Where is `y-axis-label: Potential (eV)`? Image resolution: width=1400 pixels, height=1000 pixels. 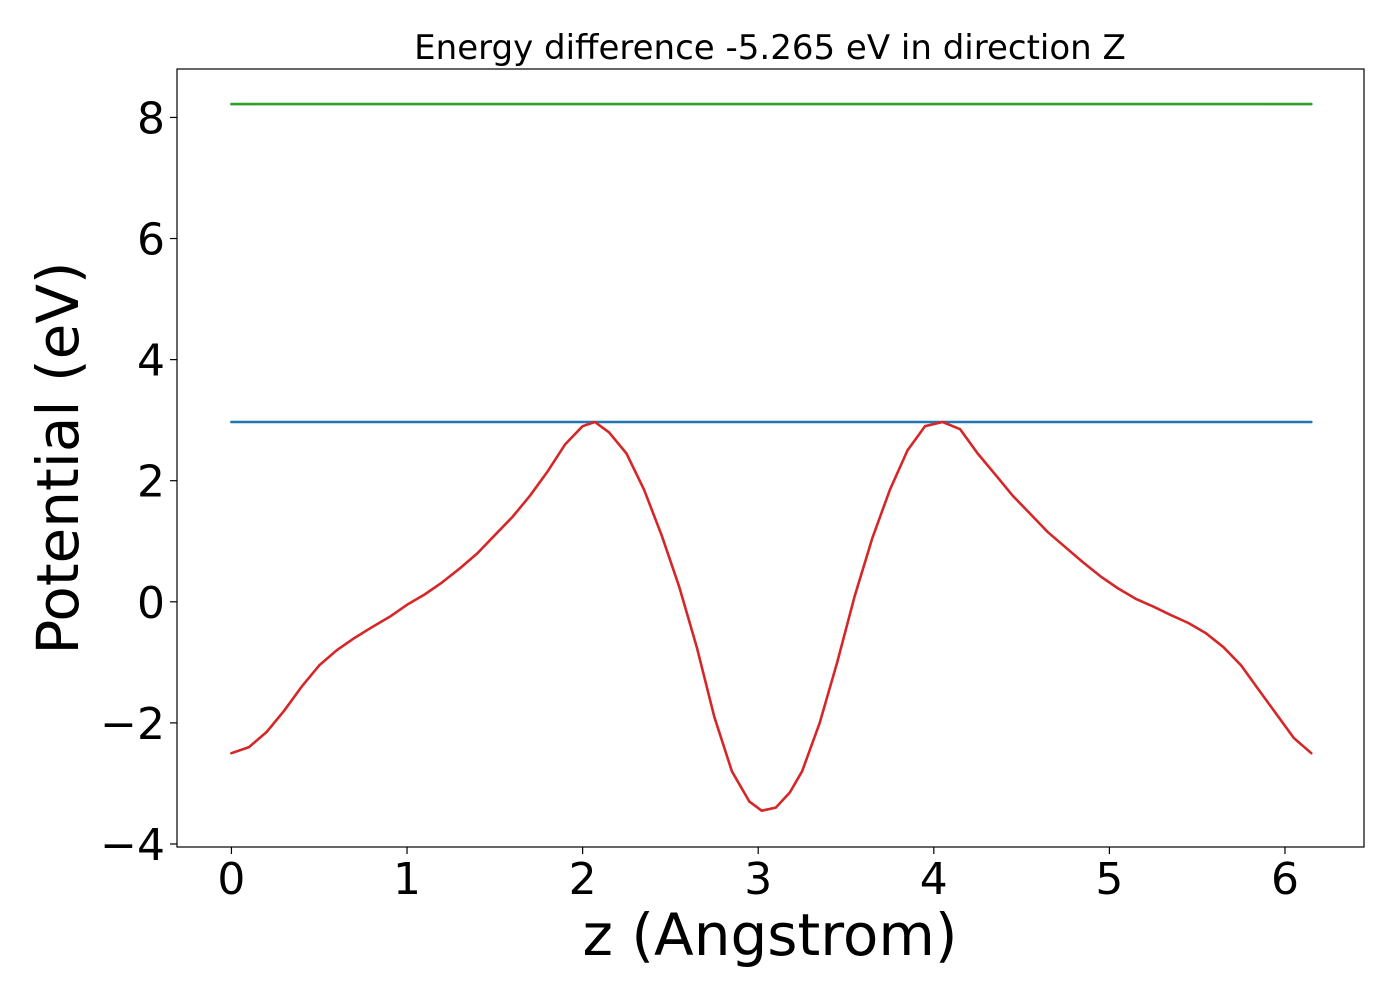 y-axis-label: Potential (eV) is located at coordinates (58, 457).